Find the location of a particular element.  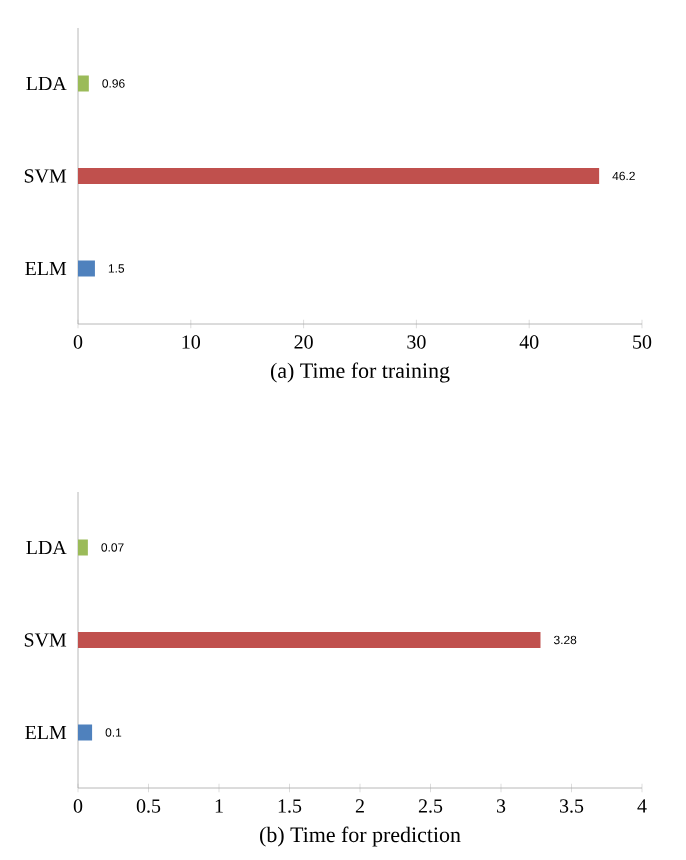

x-tick-label: 0.5 is located at coordinates (148, 806).